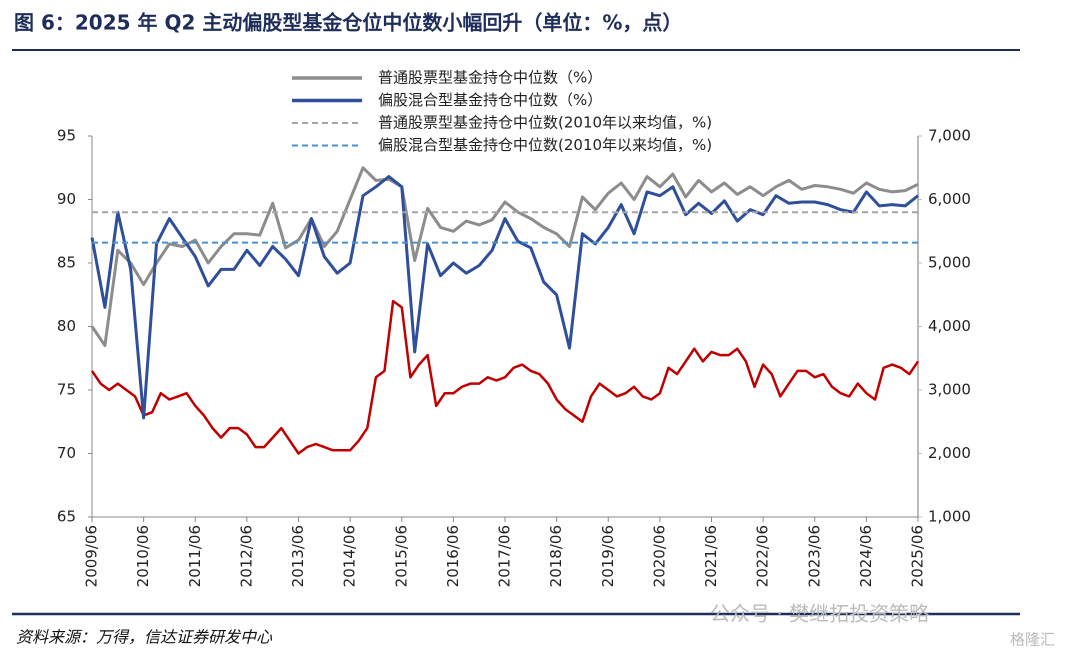 The image size is (1080, 660). What do you see at coordinates (92, 556) in the screenshot?
I see `x-tick-label: 2009/06` at bounding box center [92, 556].